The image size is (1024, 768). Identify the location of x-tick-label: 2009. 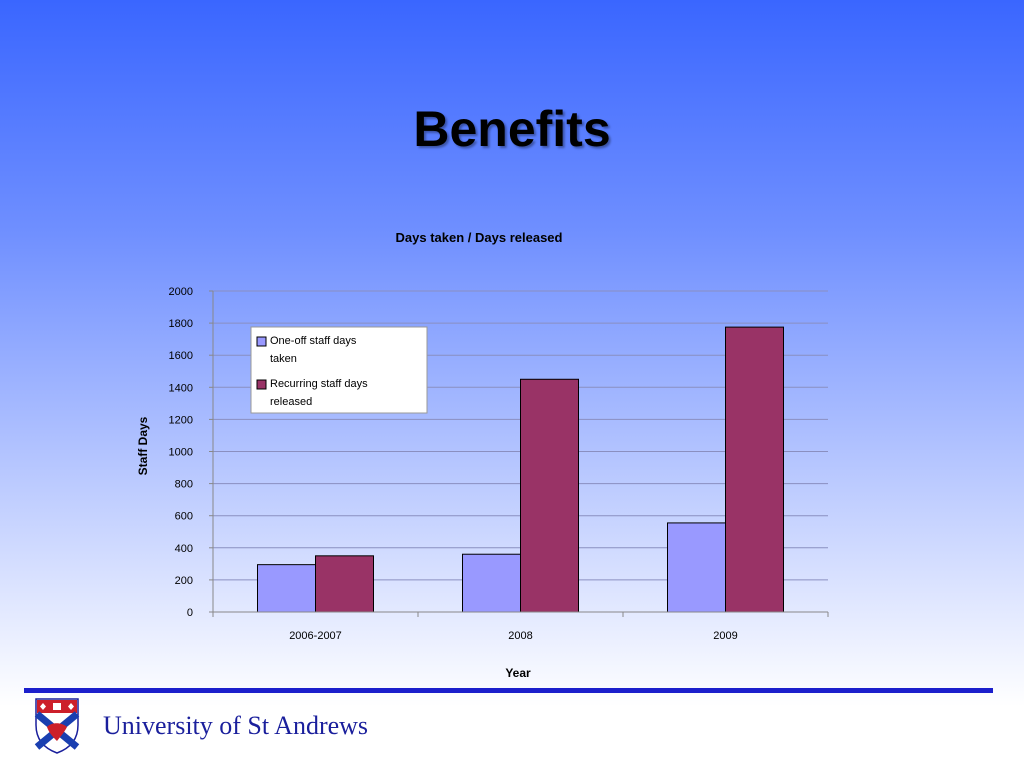
(725, 636).